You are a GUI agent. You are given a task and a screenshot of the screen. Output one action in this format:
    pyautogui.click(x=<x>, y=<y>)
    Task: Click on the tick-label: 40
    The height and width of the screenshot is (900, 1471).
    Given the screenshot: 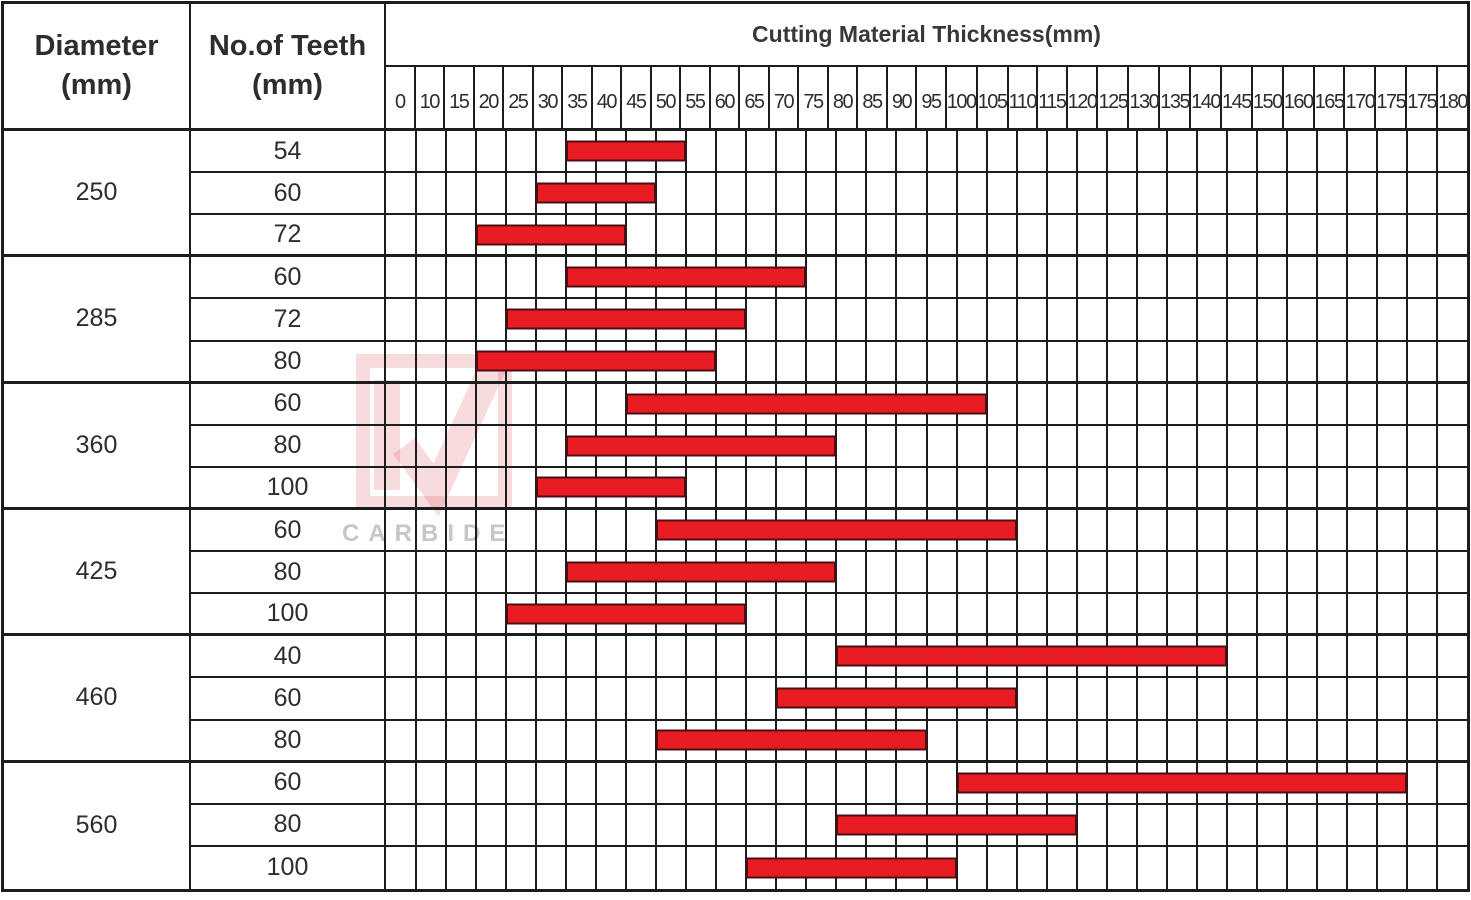 What is the action you would take?
    pyautogui.click(x=608, y=97)
    